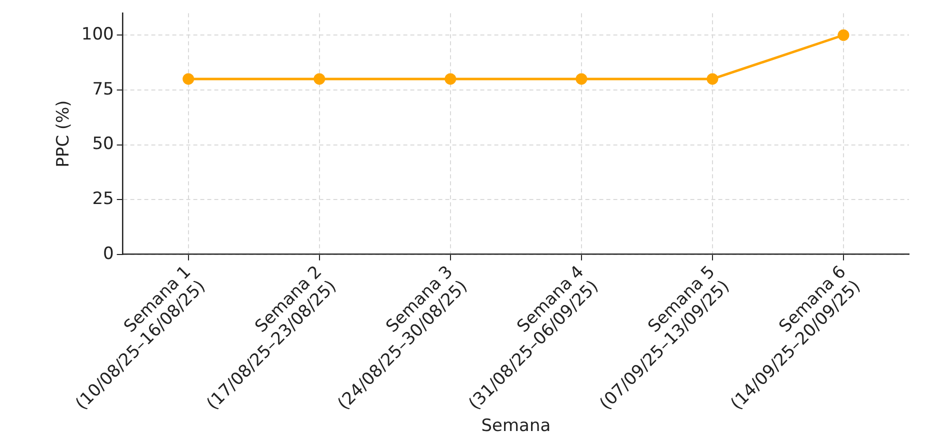 This screenshot has height=437, width=937. Describe the element at coordinates (516, 426) in the screenshot. I see `x-axis-title: Semana` at that location.